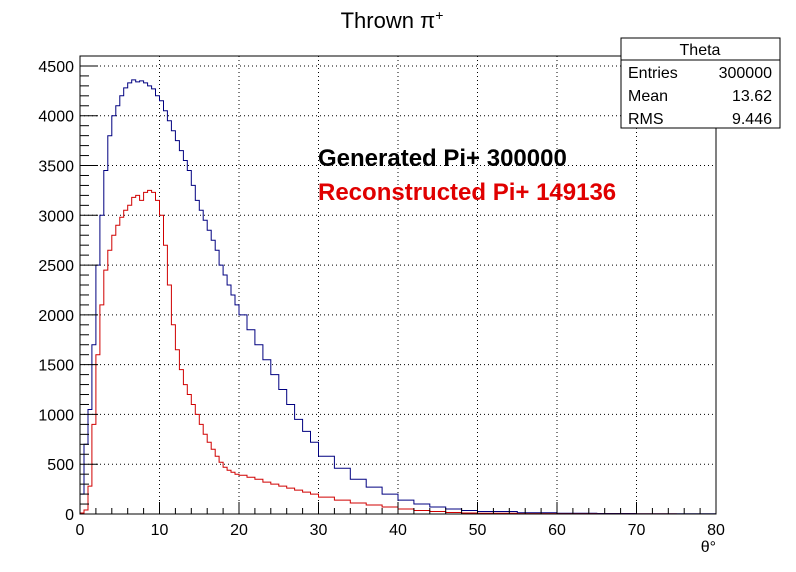  Describe the element at coordinates (752, 119) in the screenshot. I see `stats-rms-value: 9.446` at that location.